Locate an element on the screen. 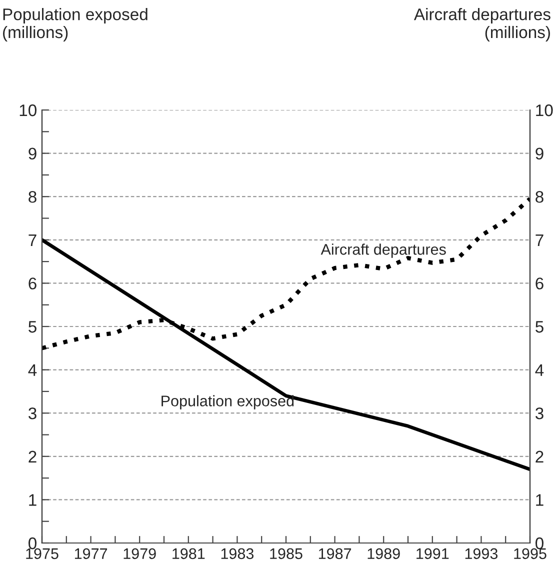 Image resolution: width=553 pixels, height=574 pixels. y2-tick-label: 10 is located at coordinates (544, 110).